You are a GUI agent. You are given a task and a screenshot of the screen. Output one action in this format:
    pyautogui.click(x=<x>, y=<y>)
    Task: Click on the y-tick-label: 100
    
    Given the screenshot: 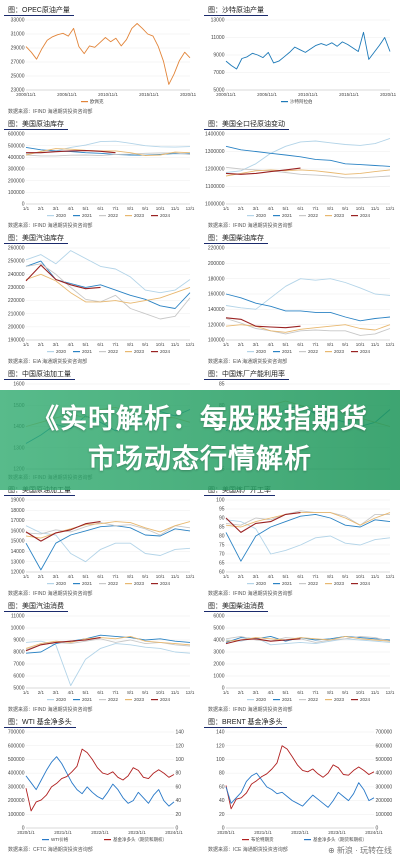 What is the action you would take?
    pyautogui.click(x=220, y=760)
    